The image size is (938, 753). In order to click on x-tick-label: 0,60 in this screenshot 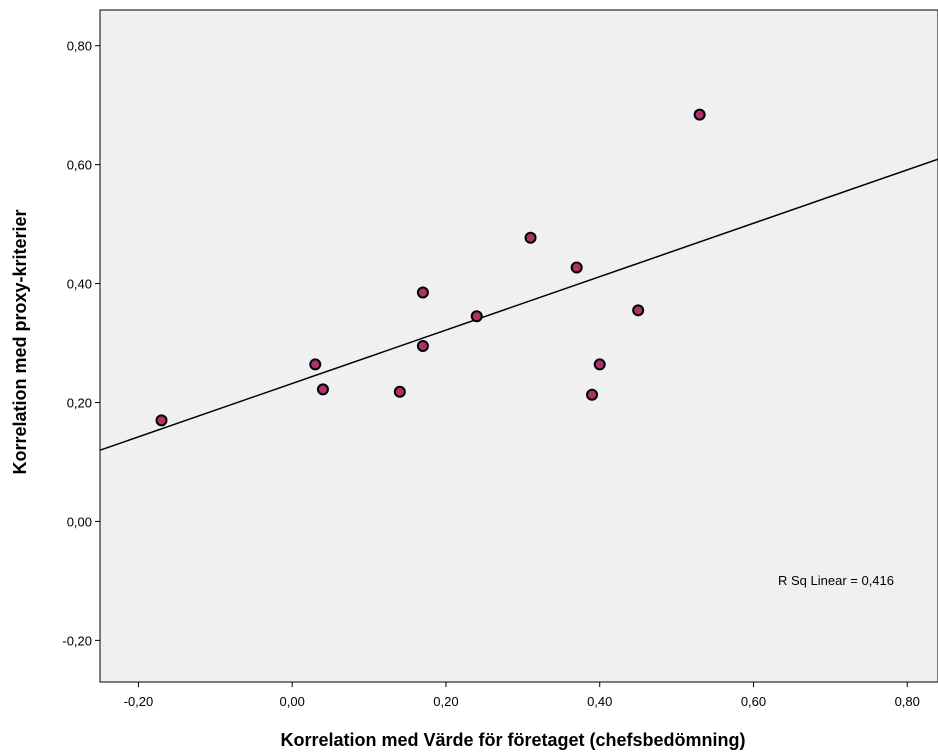, I will do `click(753, 701)`.